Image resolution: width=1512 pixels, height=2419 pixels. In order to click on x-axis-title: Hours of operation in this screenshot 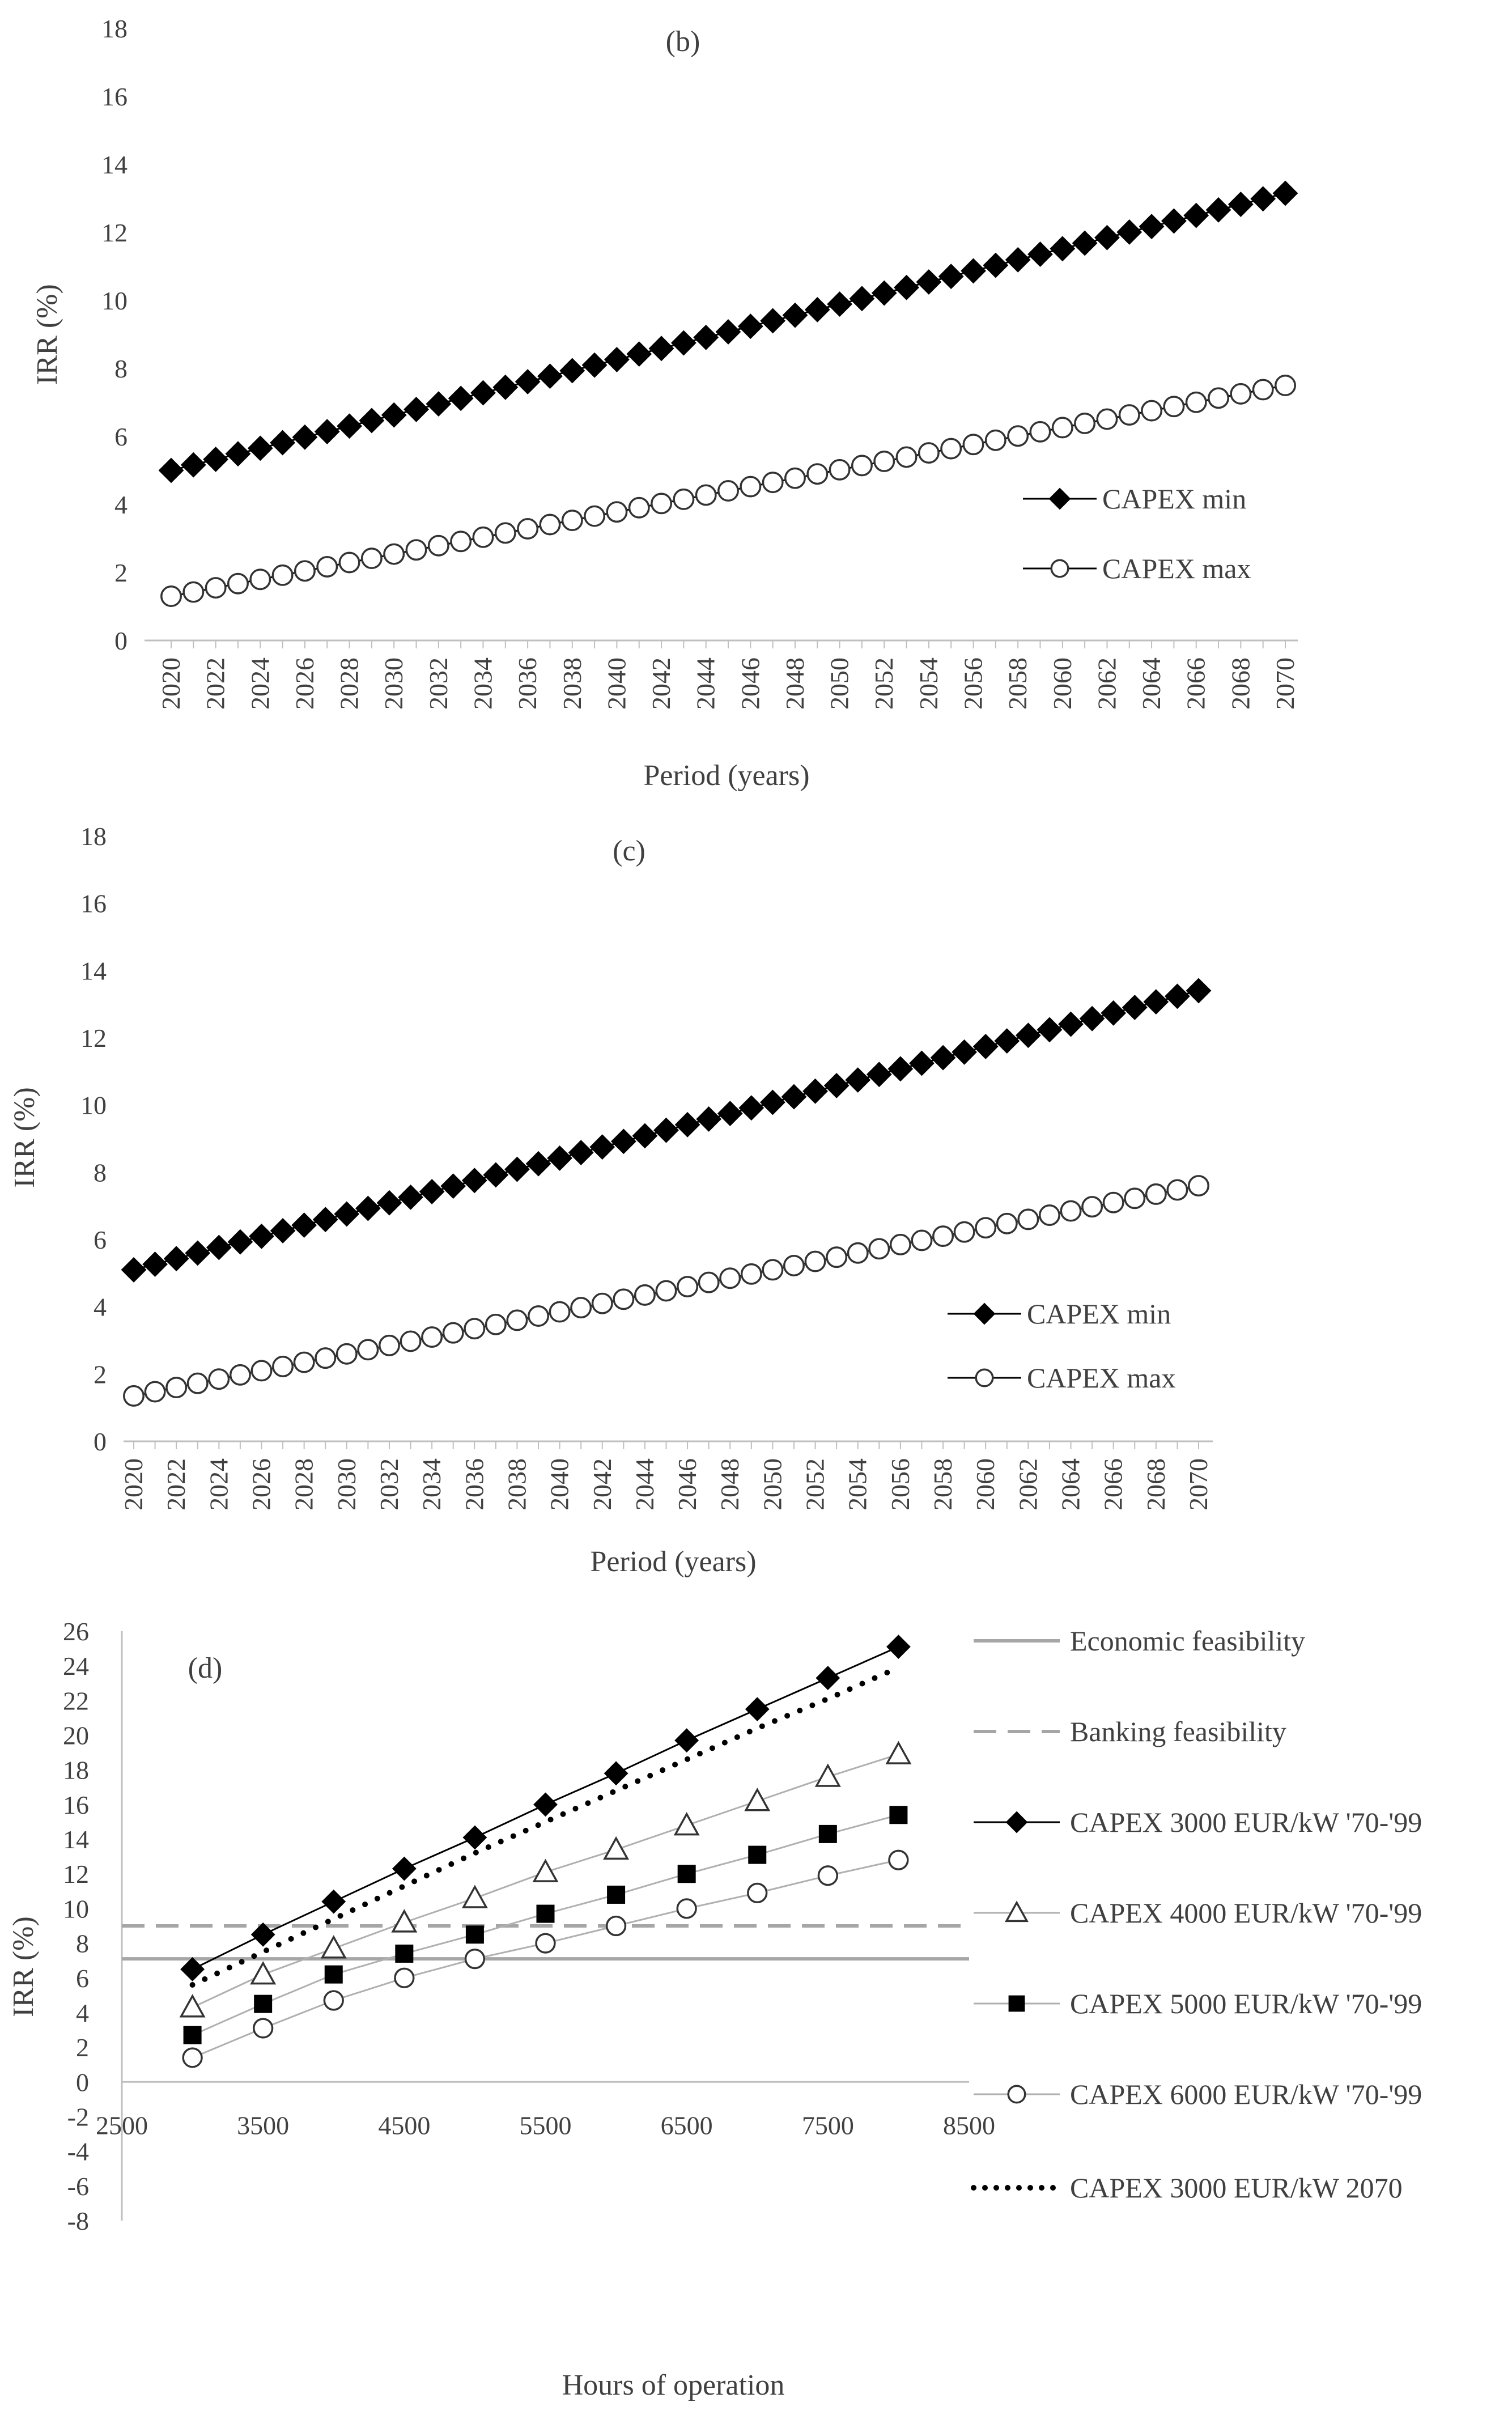, I will do `click(673, 2385)`.